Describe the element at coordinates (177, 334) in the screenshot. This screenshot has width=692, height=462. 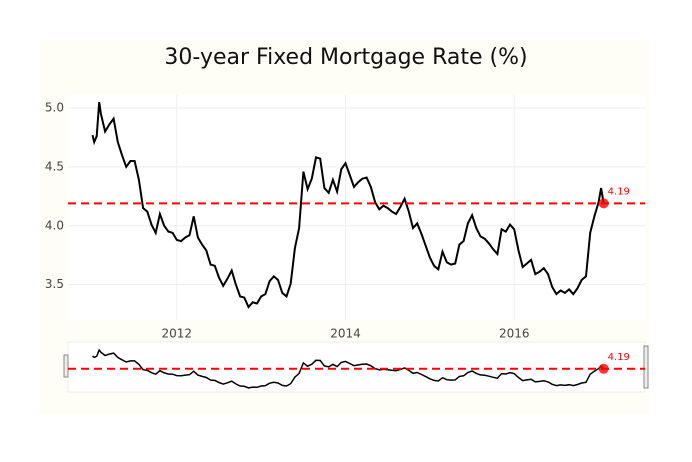
I see `x-tick-label: 2012` at that location.